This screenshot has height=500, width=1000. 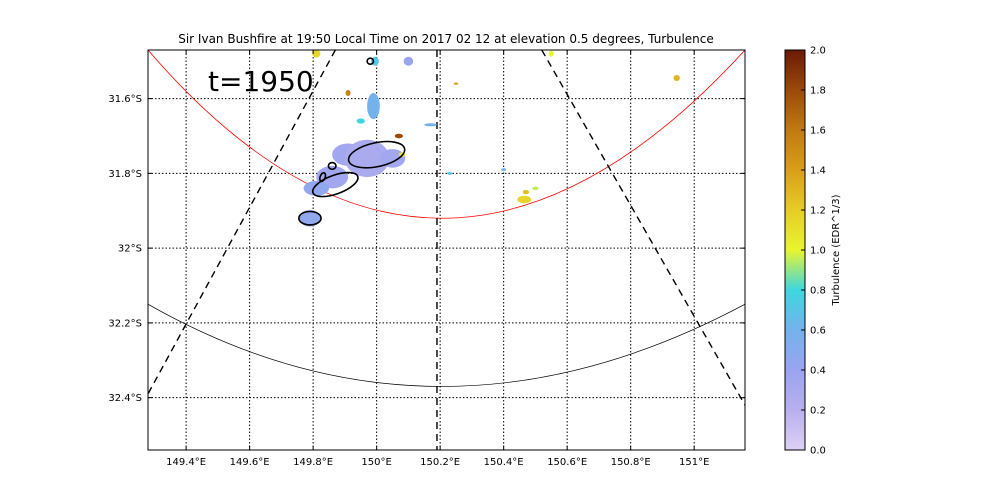 I want to click on colorbar-tick-label: 1.2, so click(x=818, y=211).